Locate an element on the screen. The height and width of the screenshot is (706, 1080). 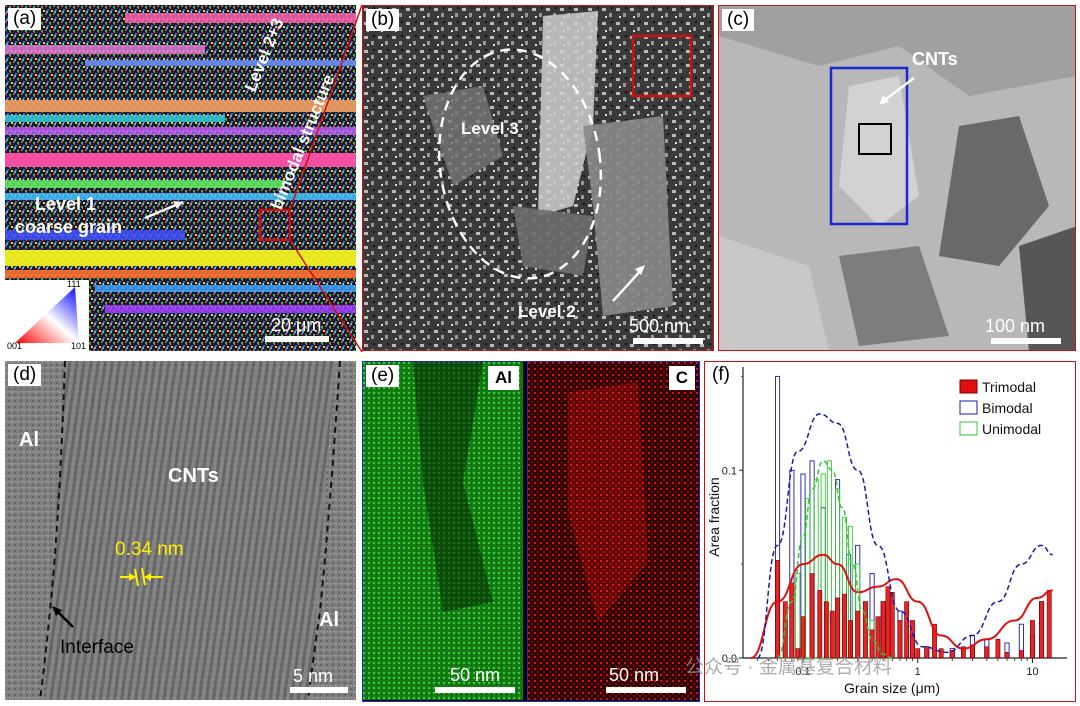
c-eds-map is located at coordinates (613, 531).